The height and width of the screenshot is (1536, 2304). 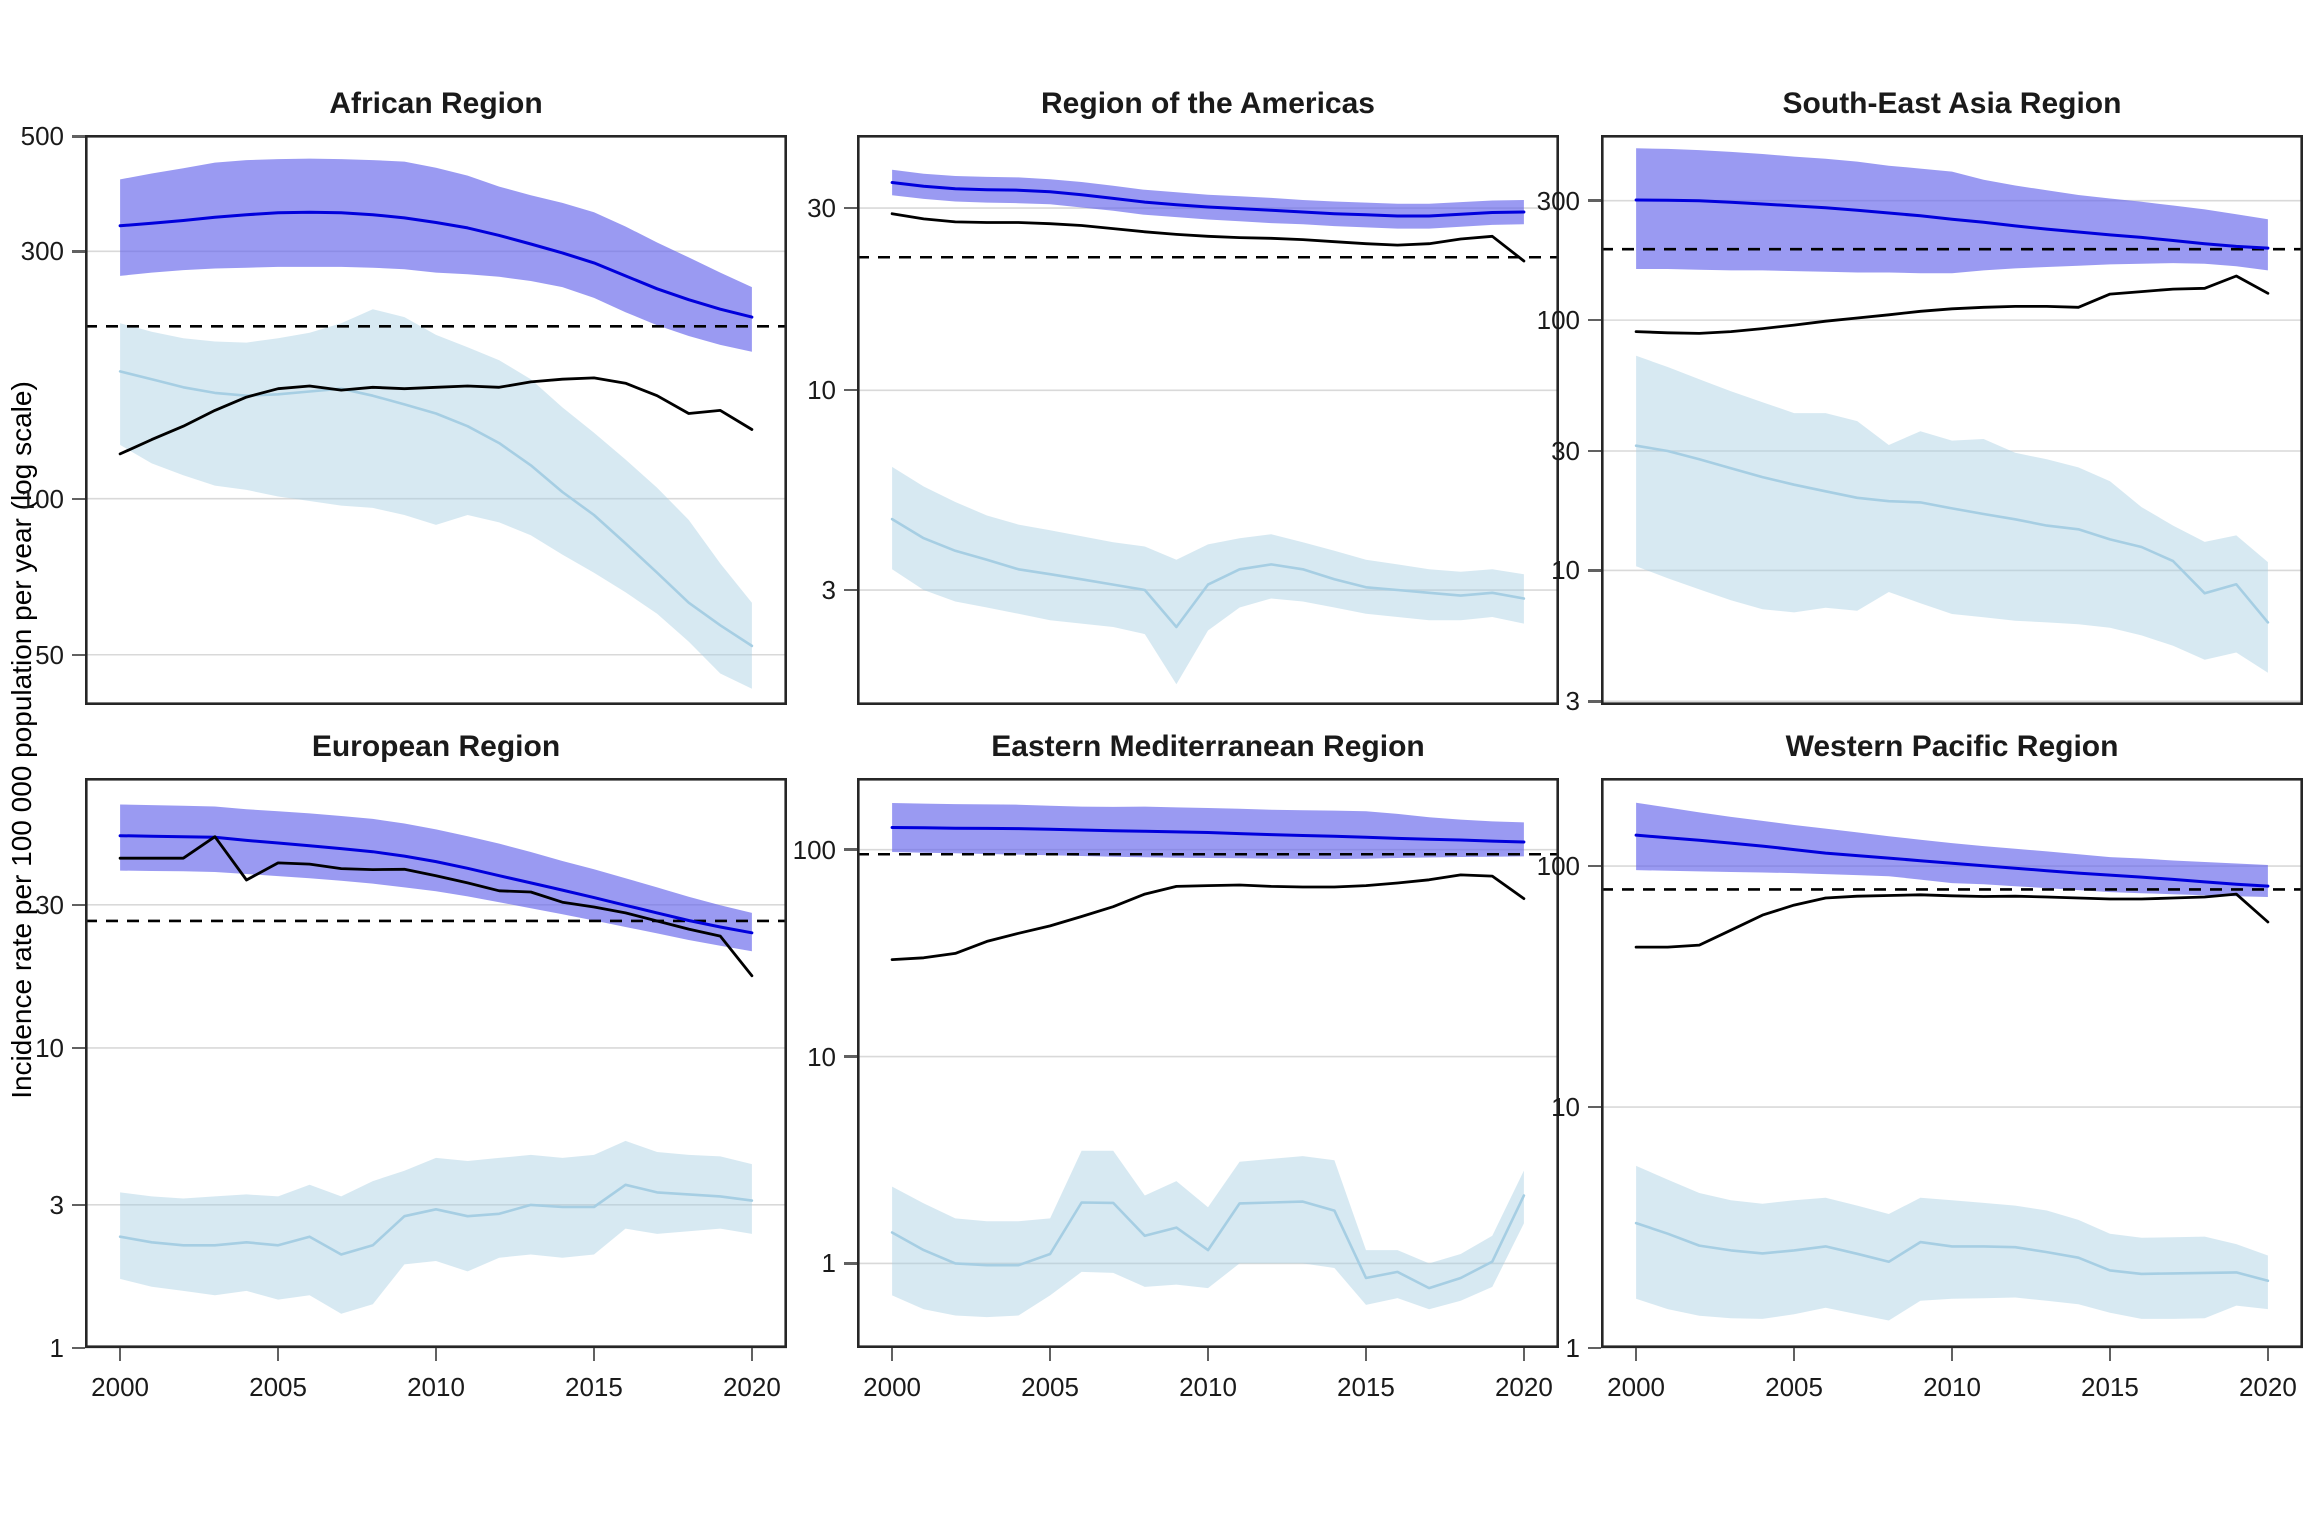 I want to click on panel-title: Western Pacific Region, so click(x=1952, y=746).